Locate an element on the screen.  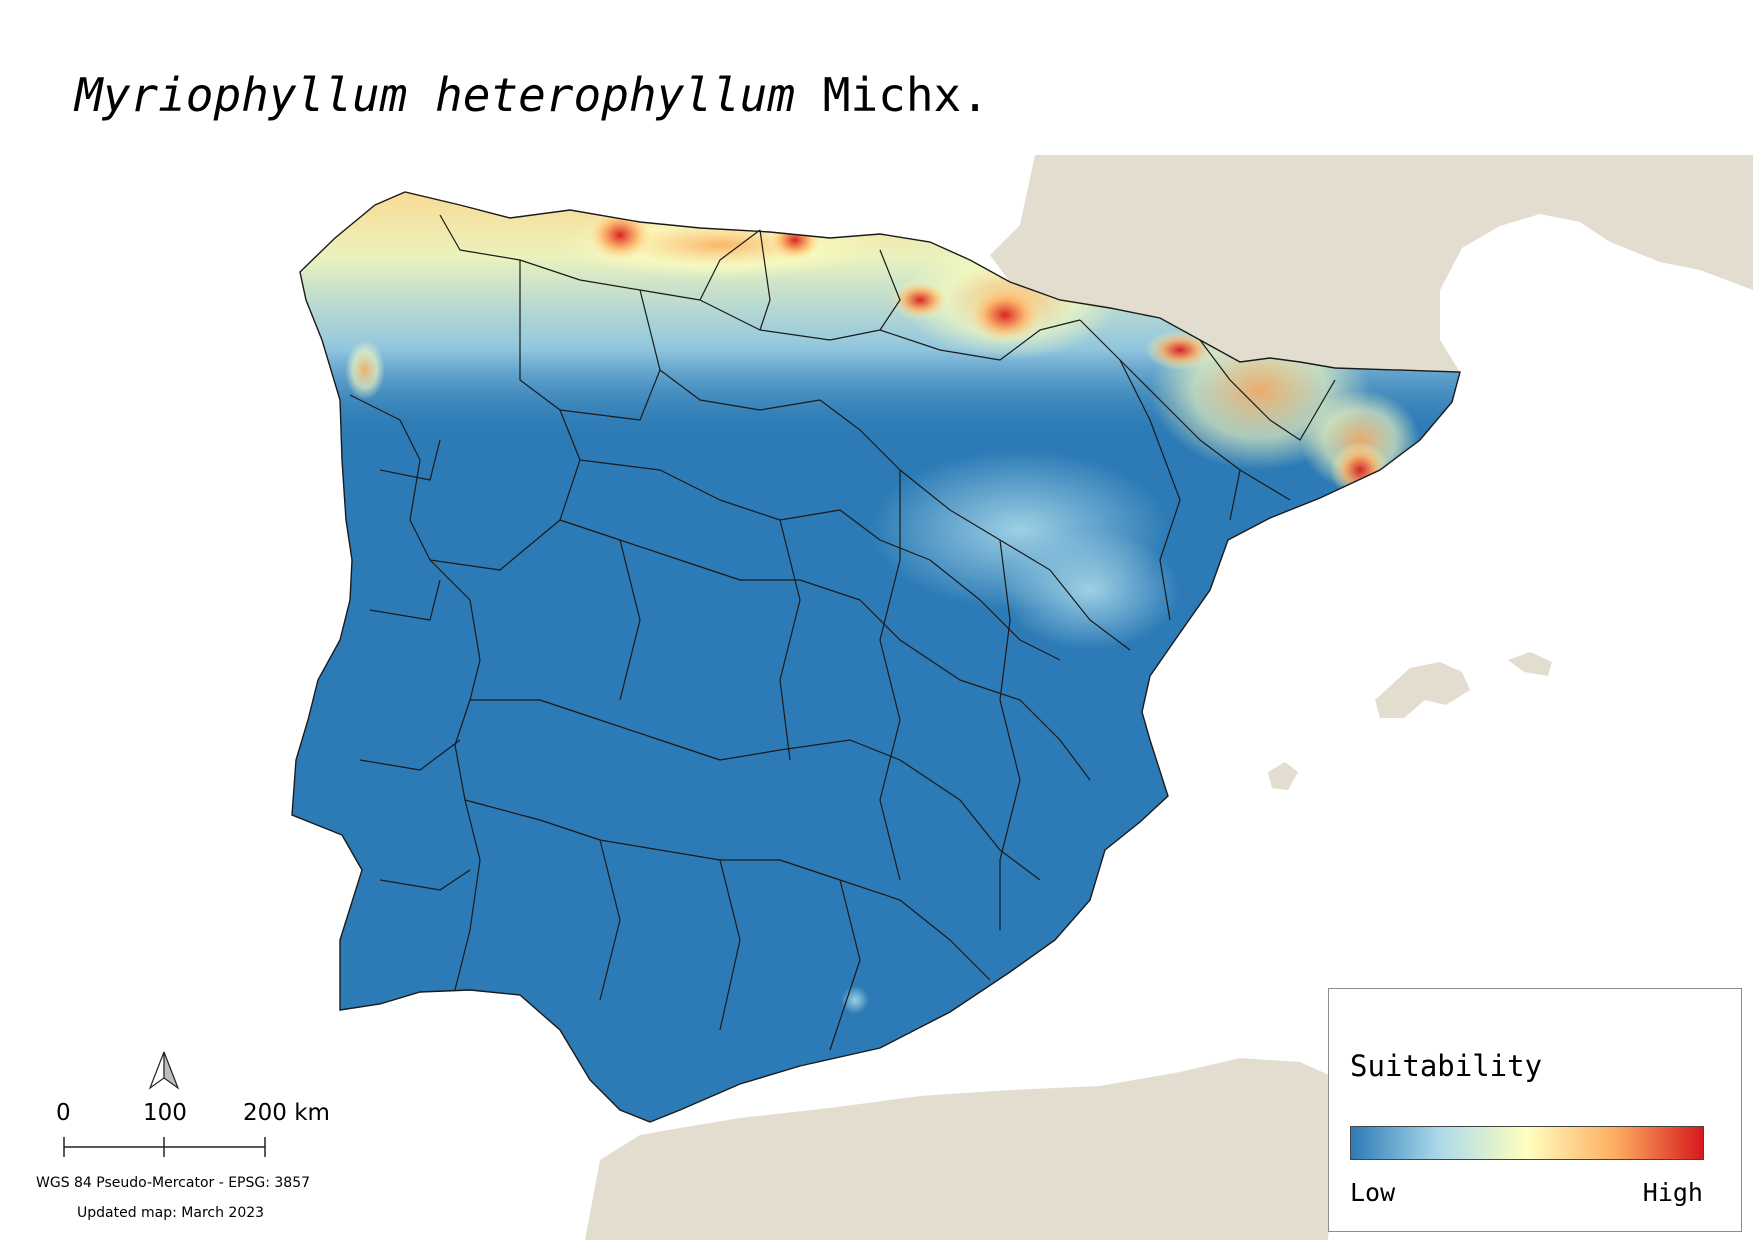
scale-label-100: 100 is located at coordinates (165, 1113).